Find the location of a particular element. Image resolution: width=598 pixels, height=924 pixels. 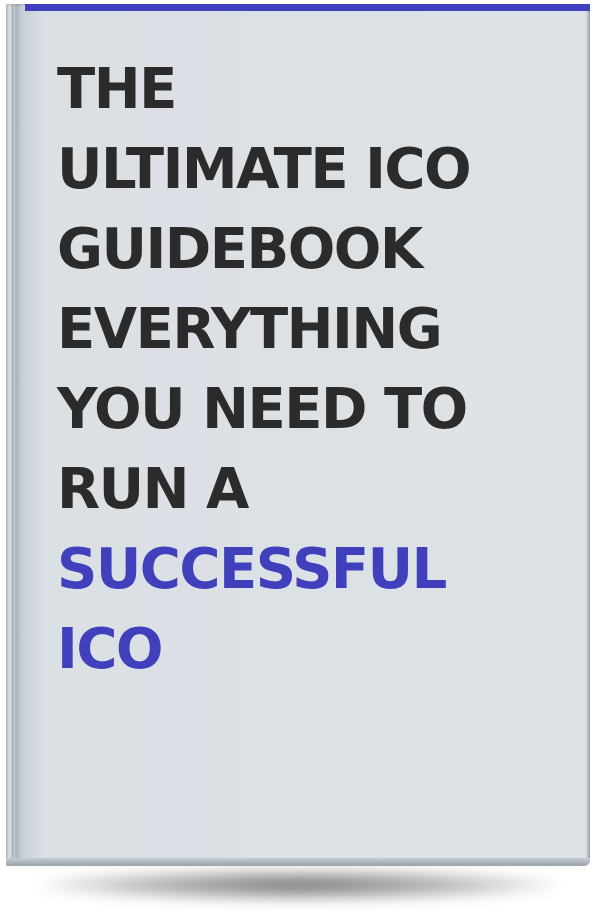

title-line: GUIDEBOOK is located at coordinates (240, 249).